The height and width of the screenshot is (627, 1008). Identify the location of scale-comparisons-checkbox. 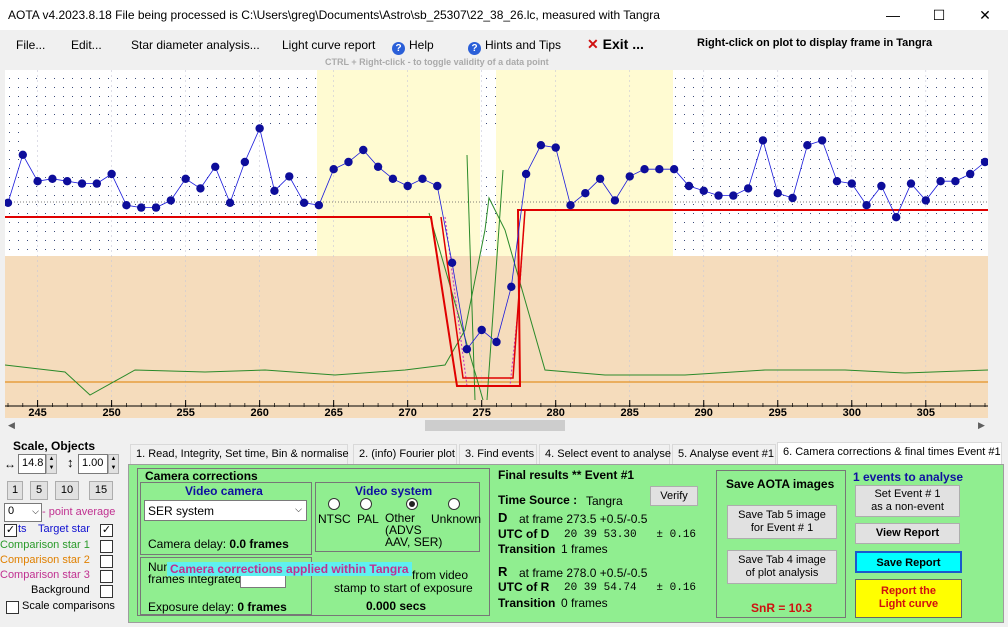
(12, 607).